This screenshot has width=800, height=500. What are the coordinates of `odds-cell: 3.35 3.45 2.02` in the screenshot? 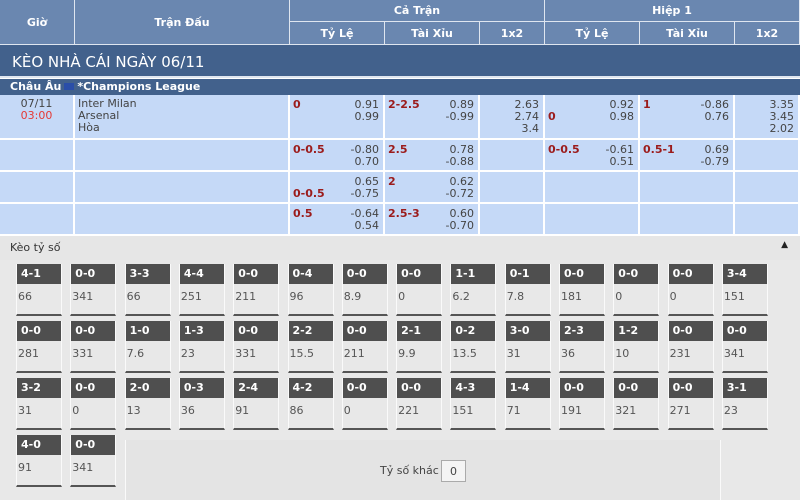 It's located at (767, 117).